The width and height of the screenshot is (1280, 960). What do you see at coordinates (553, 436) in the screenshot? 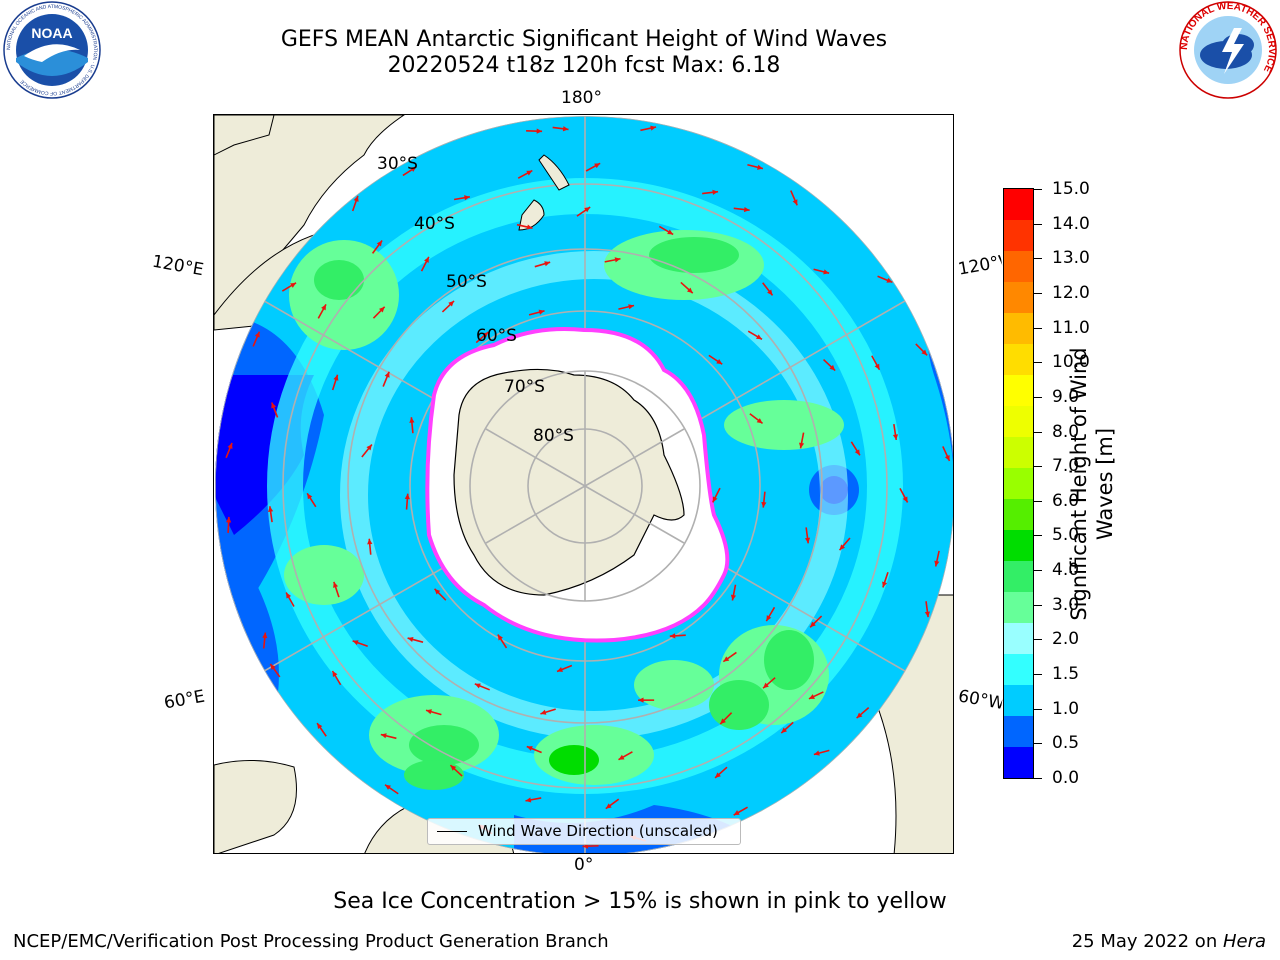
I see `lat-label-80s: 80°S` at bounding box center [553, 436].